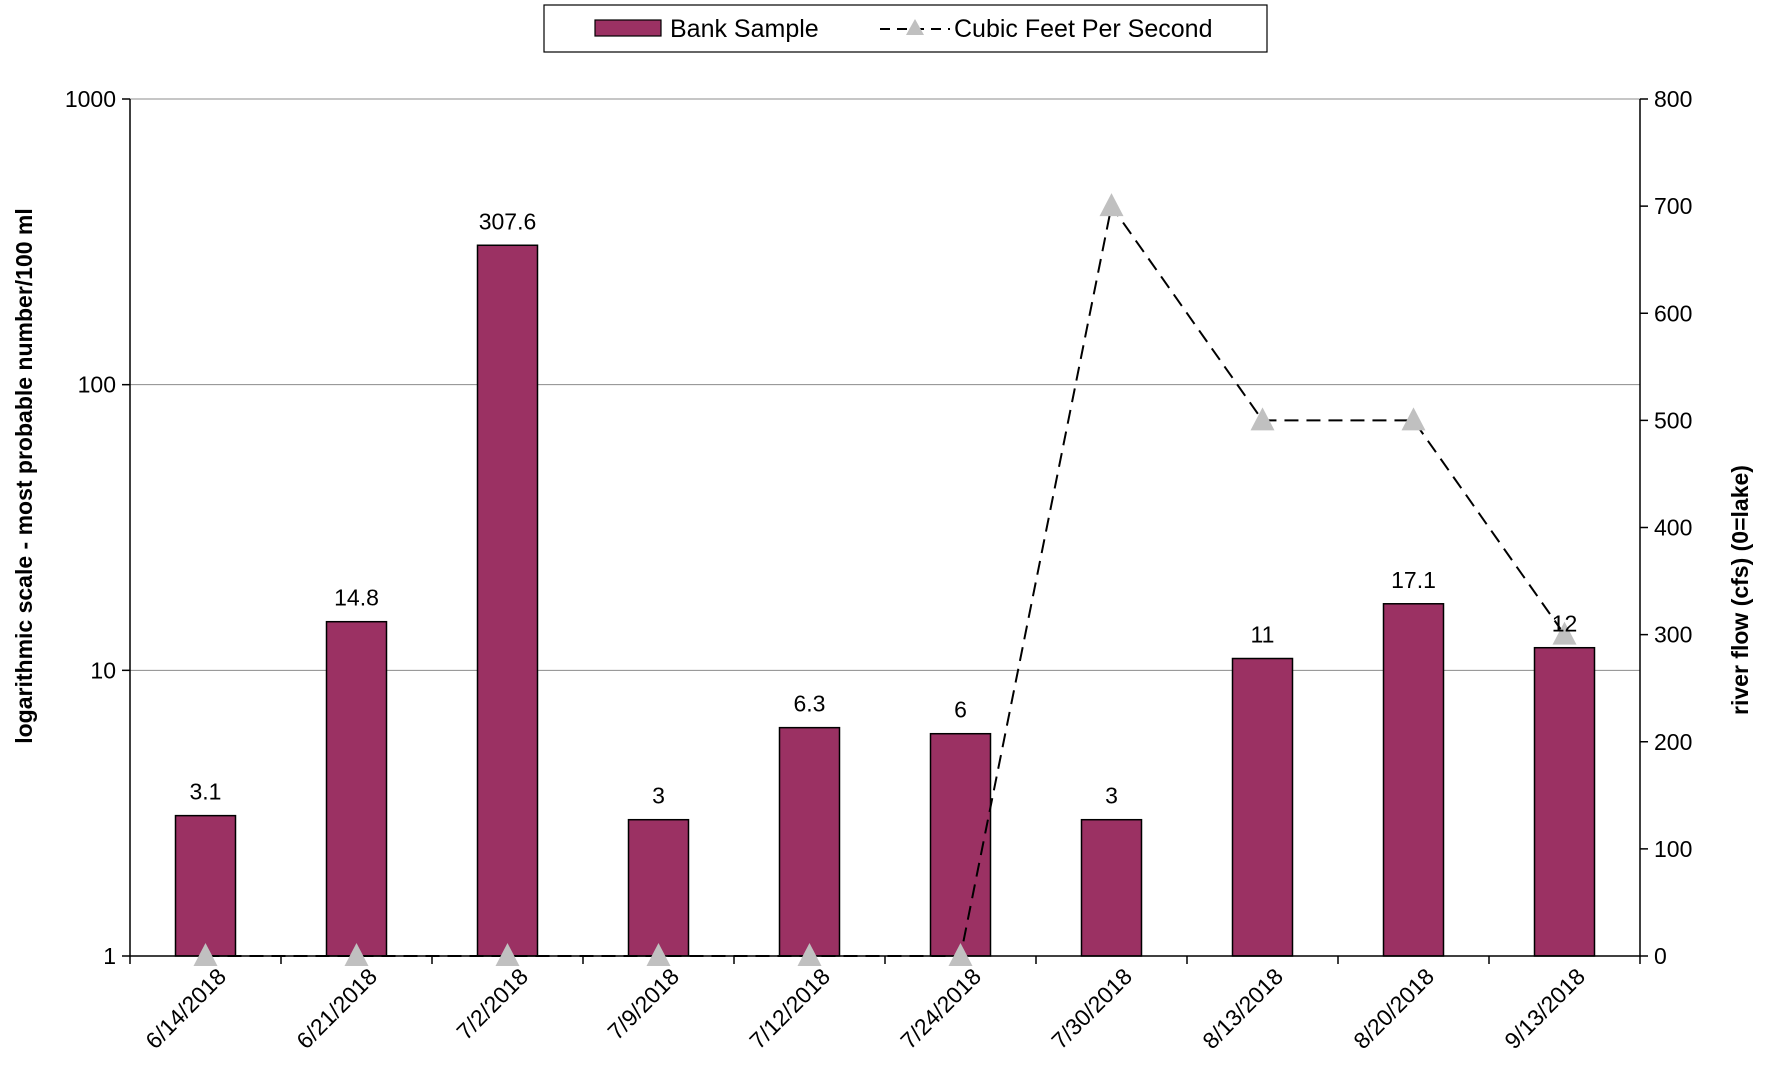  I want to click on y2-tick-label: 500, so click(1673, 420).